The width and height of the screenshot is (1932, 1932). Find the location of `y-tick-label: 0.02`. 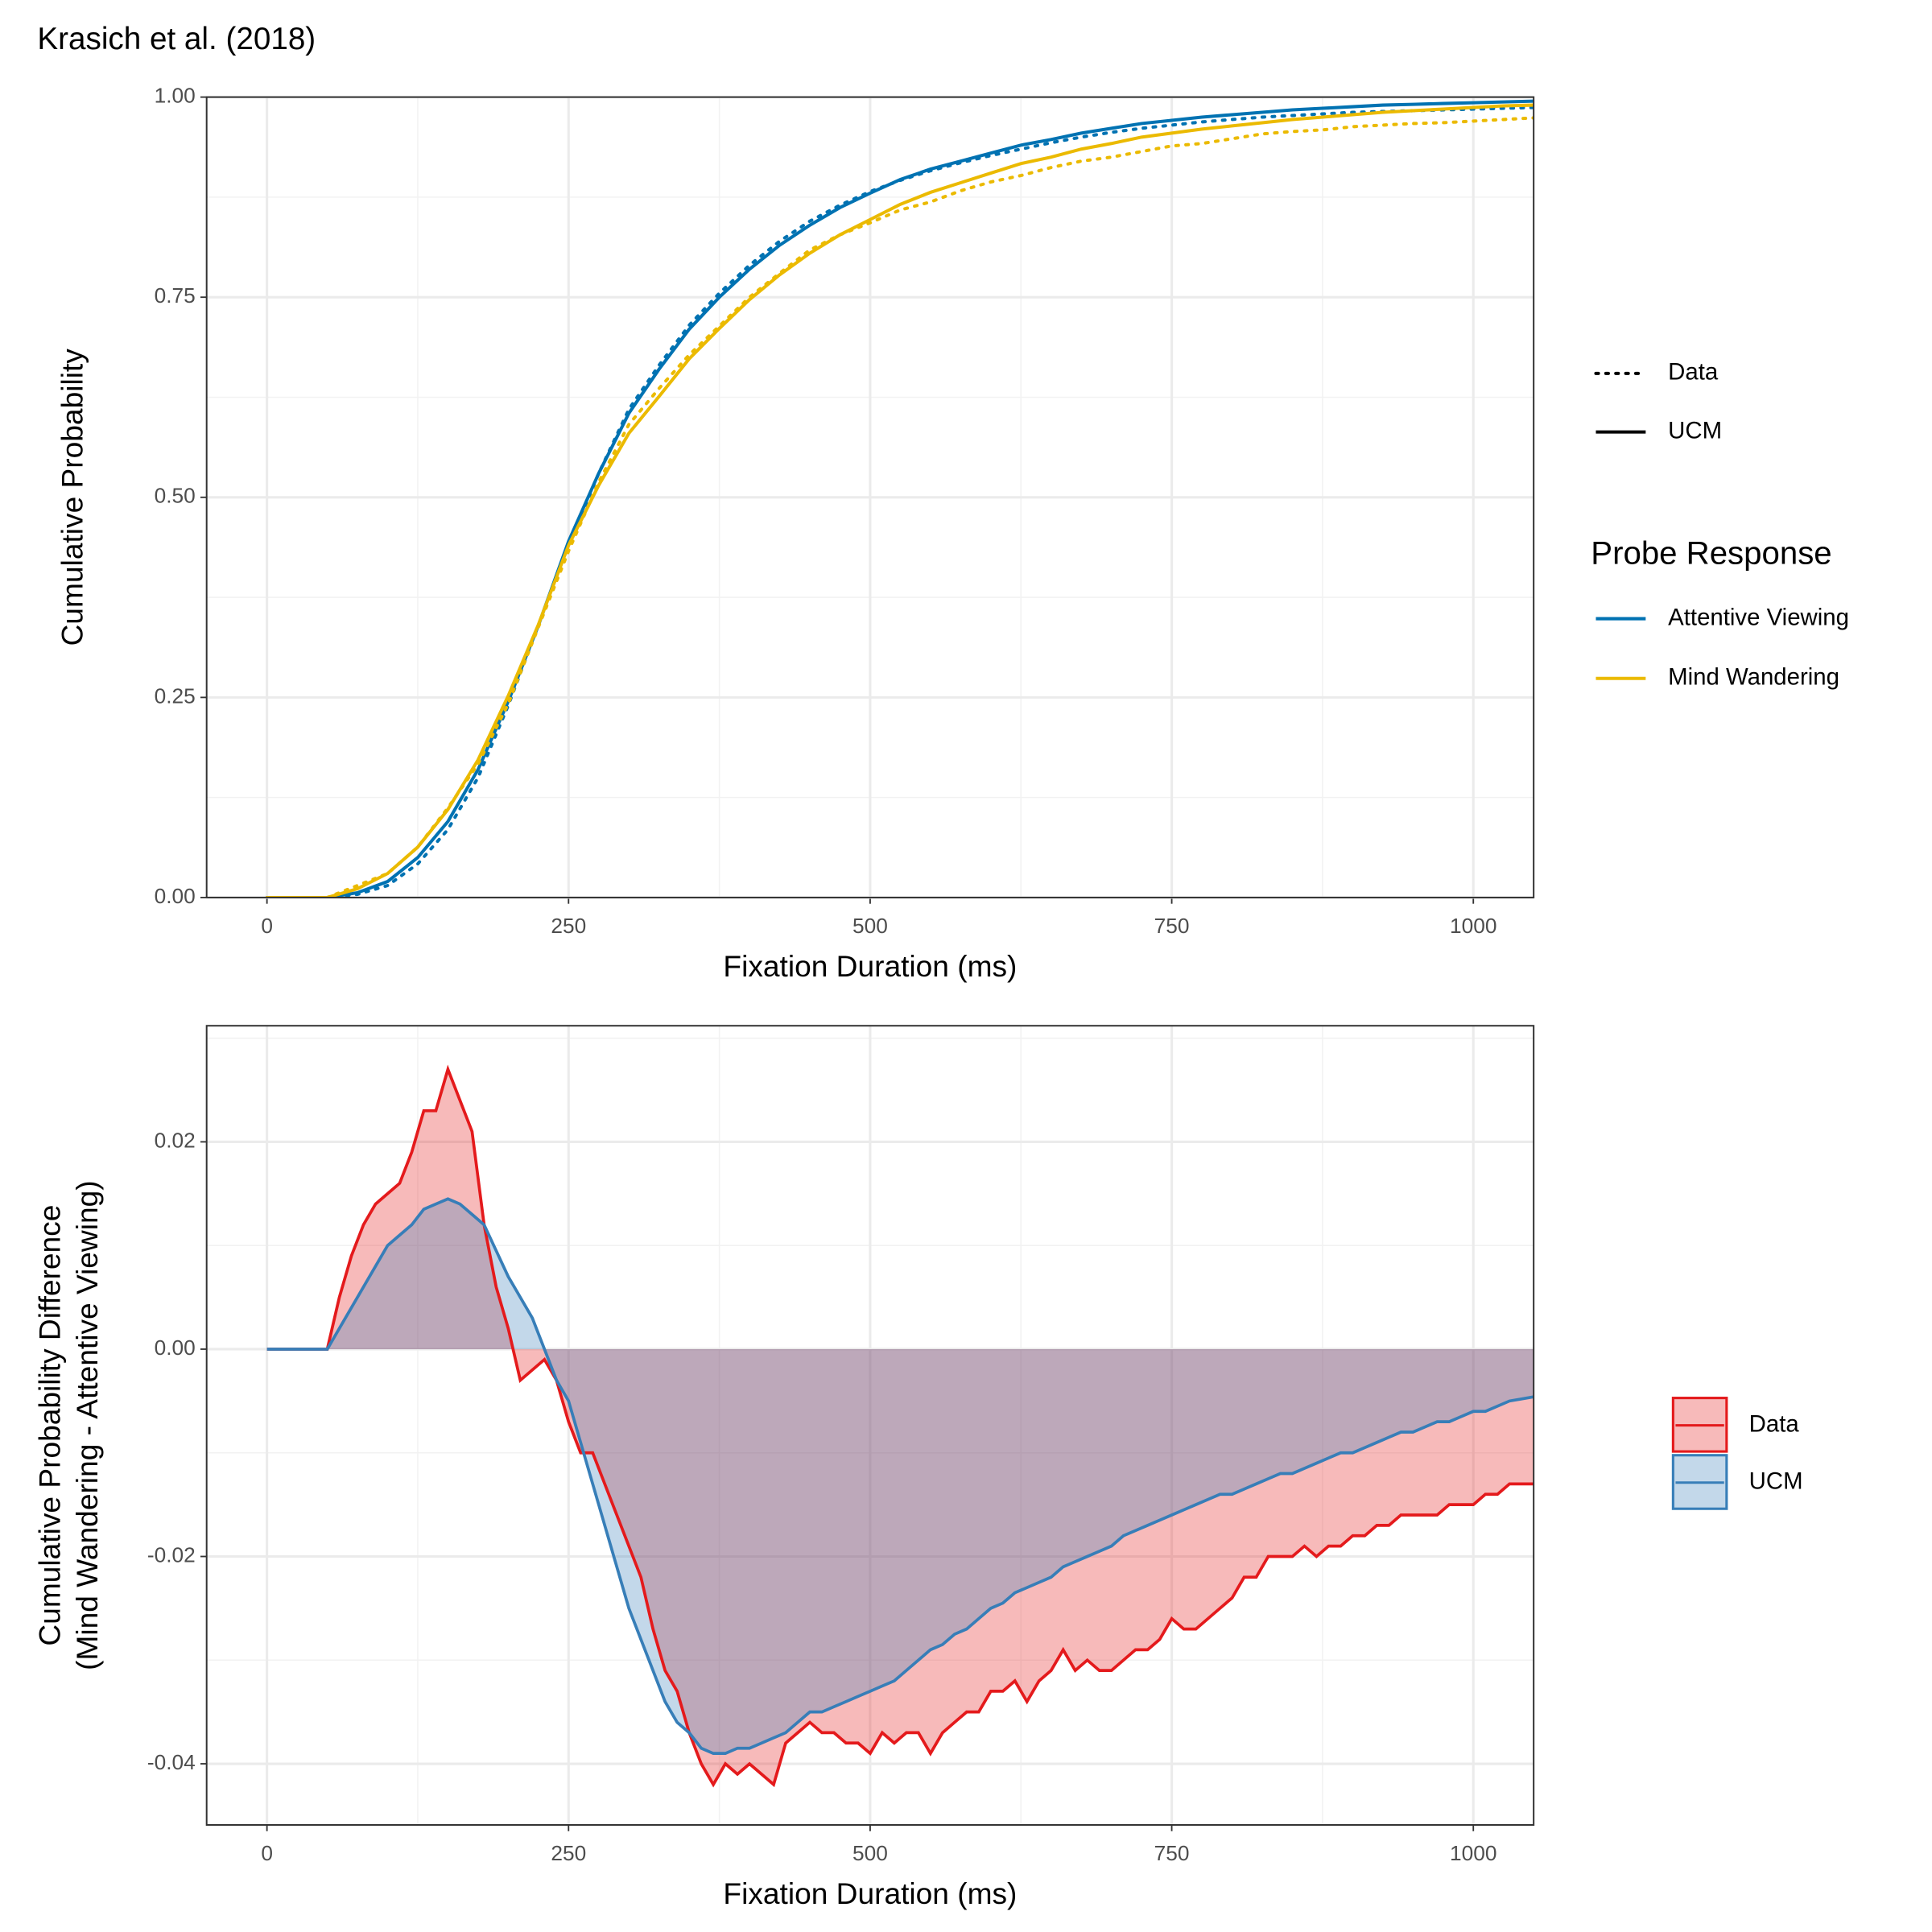

y-tick-label: 0.02 is located at coordinates (175, 1140).